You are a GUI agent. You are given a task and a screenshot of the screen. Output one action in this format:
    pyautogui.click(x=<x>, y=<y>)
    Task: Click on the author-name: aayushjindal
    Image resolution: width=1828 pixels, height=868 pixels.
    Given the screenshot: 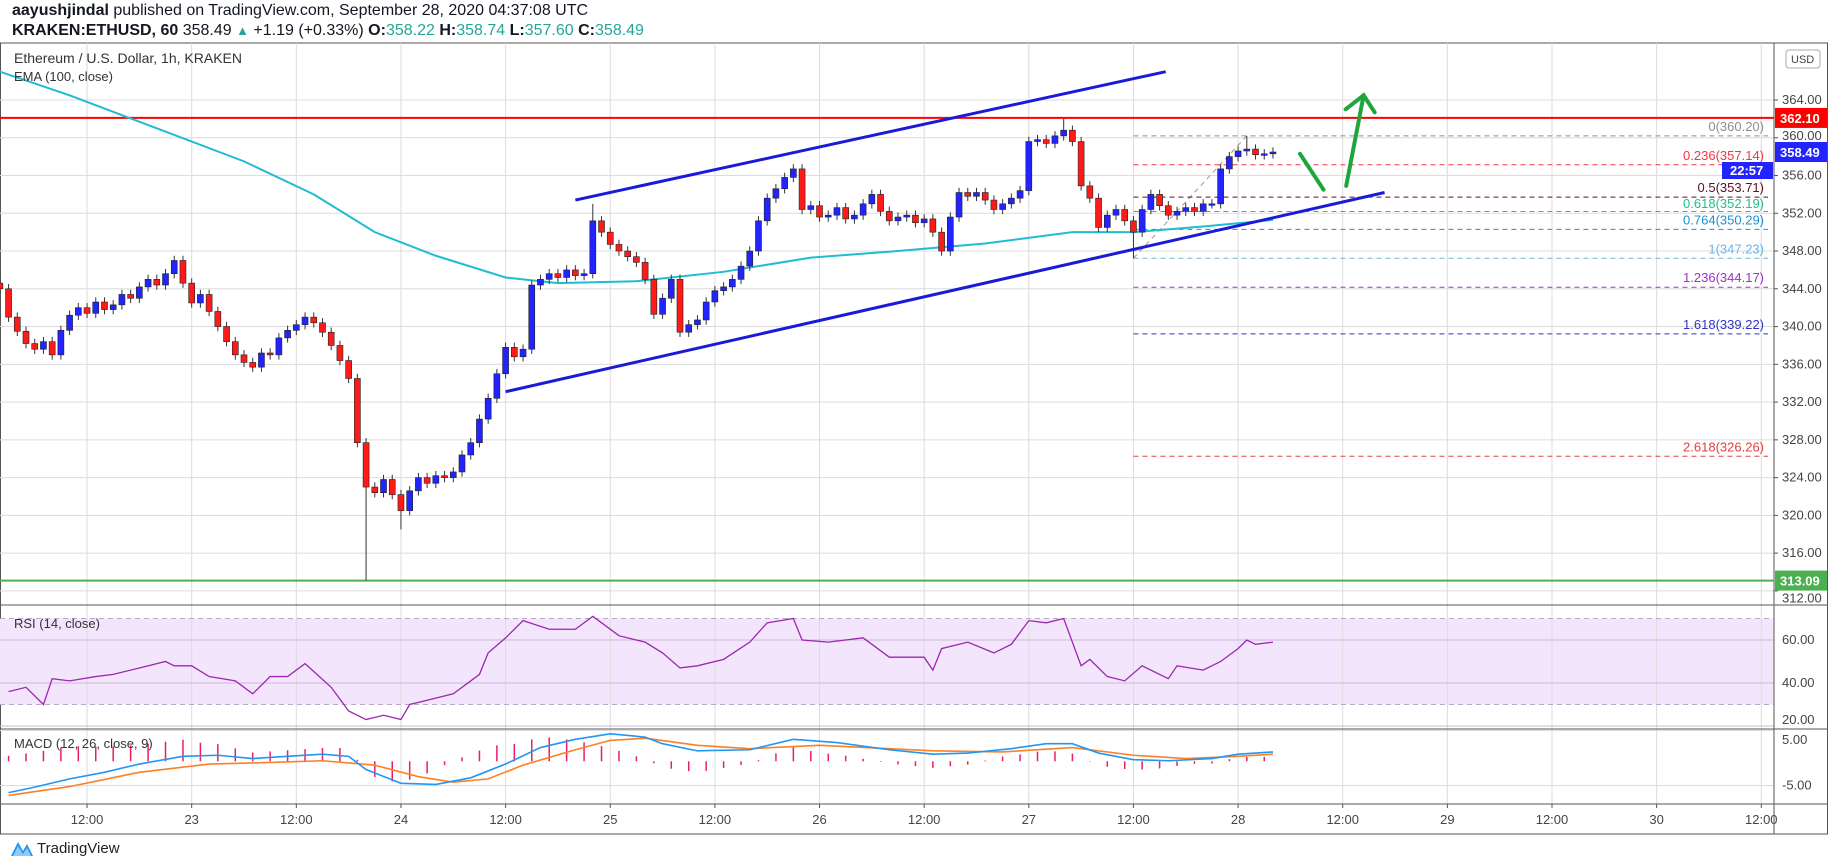 What is the action you would take?
    pyautogui.click(x=60, y=10)
    